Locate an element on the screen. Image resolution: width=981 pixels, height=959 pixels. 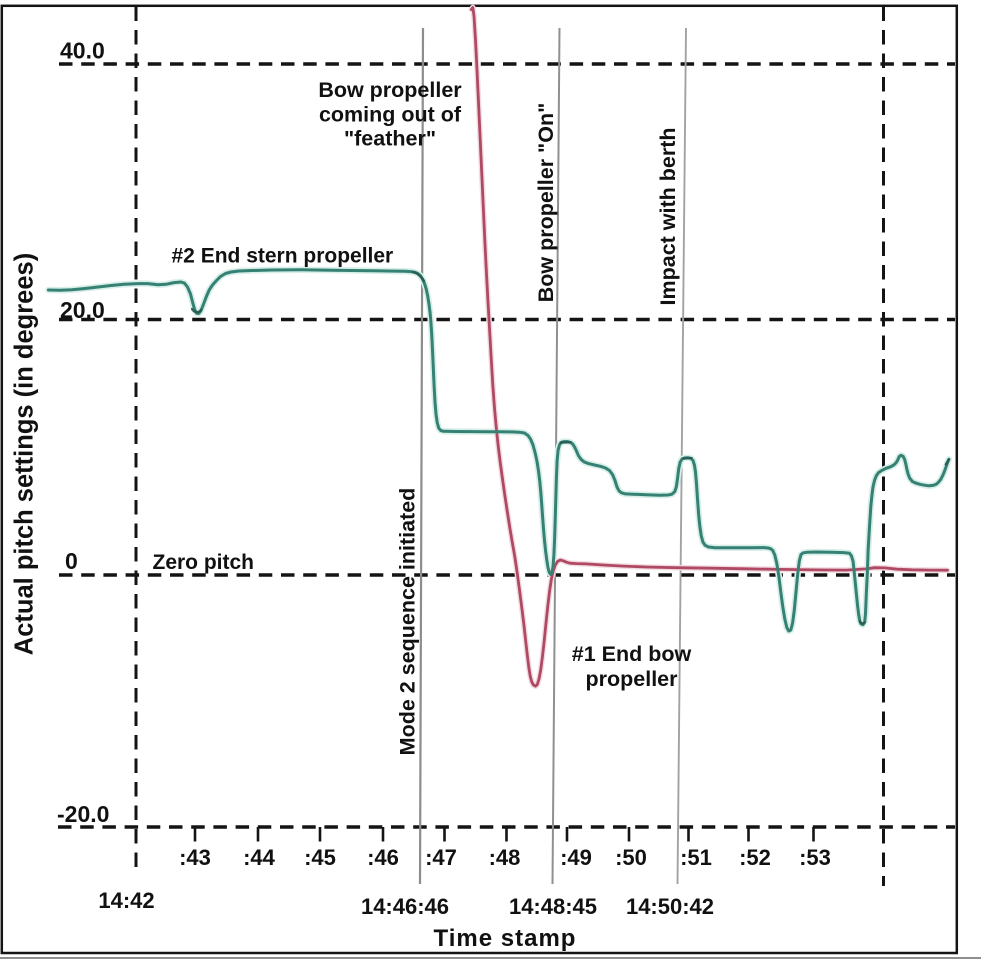
svg-text: 14:42 is located at coordinates (126, 900).